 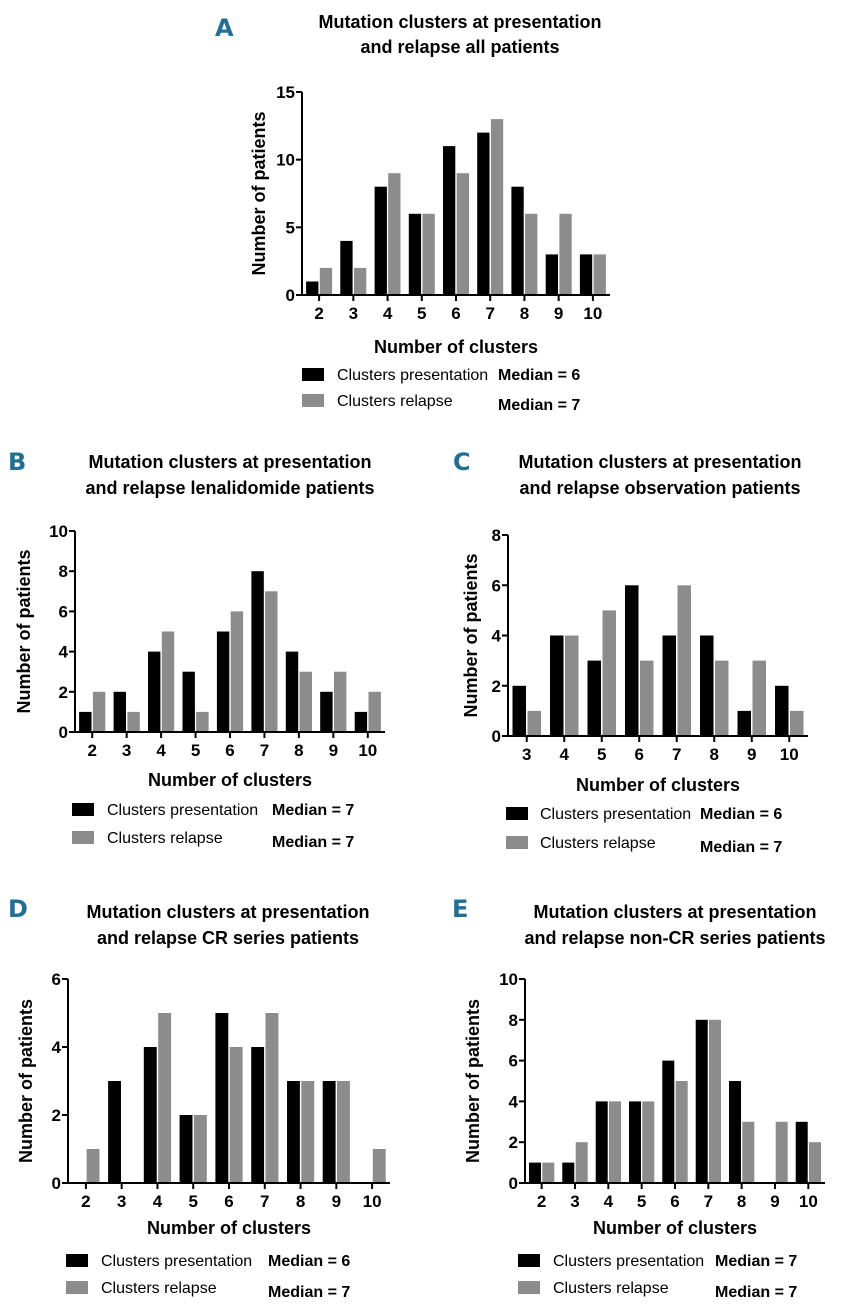 I want to click on y-tick-label-c-8: 8, so click(x=496, y=535).